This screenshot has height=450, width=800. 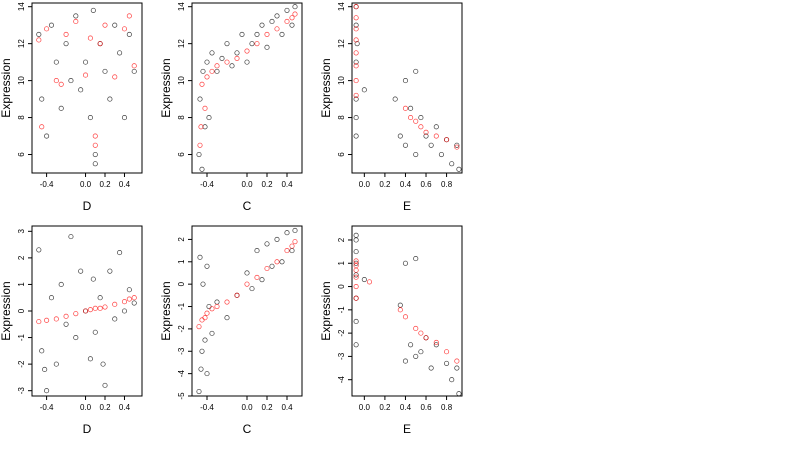 What do you see at coordinates (87, 206) in the screenshot?
I see `x-axis-title: D` at bounding box center [87, 206].